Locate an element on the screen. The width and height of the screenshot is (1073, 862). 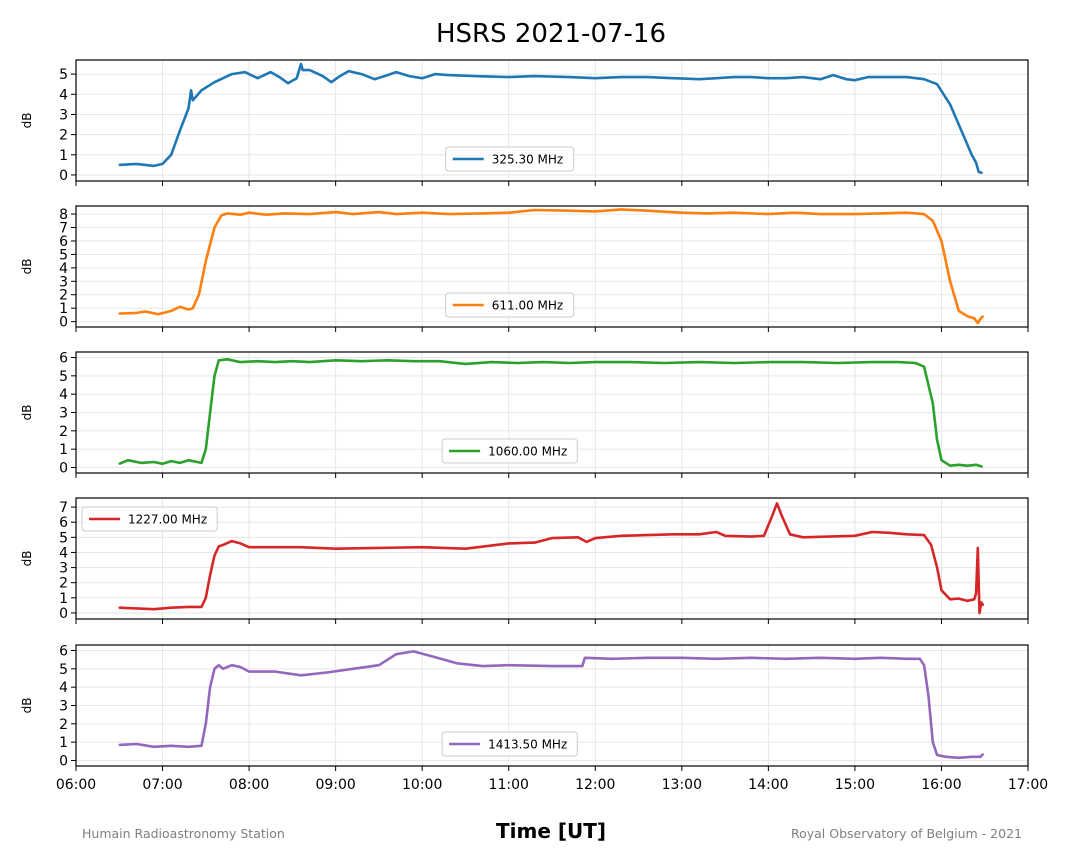
legend: 611.00 MHz is located at coordinates (510, 305).